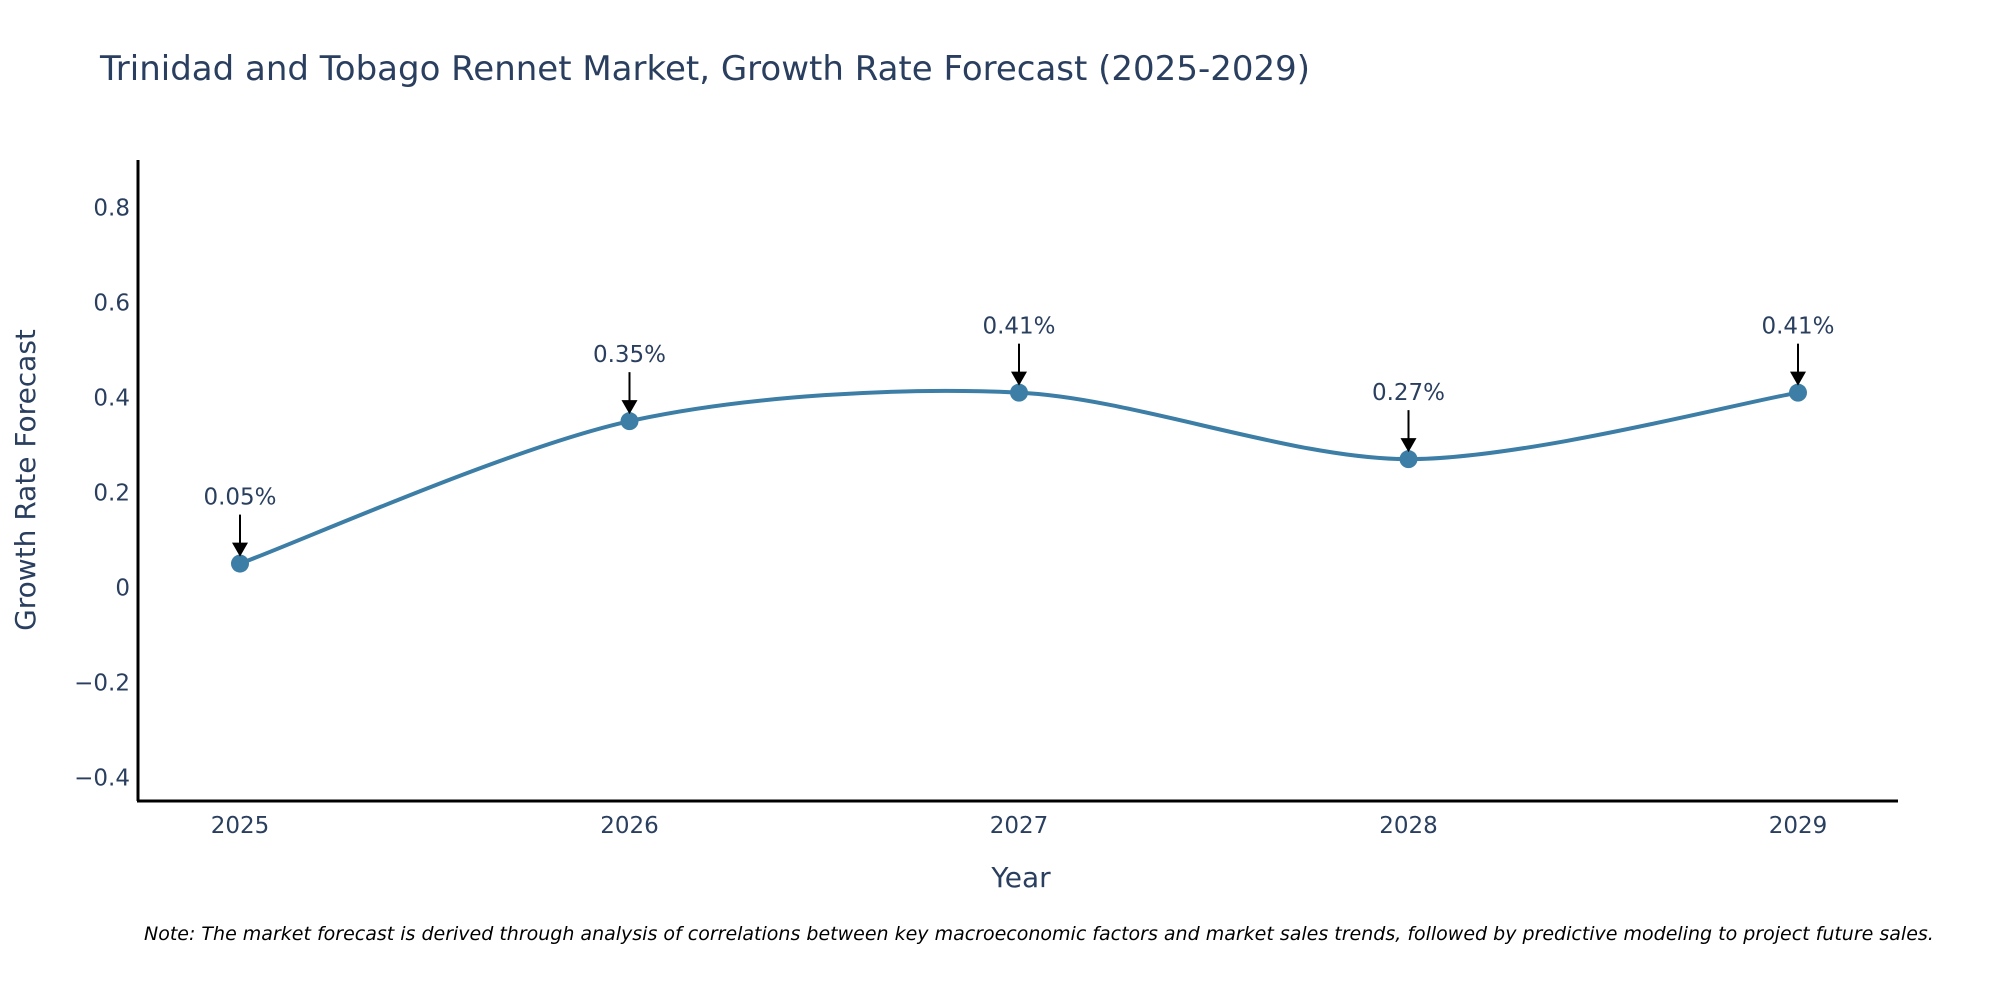  Describe the element at coordinates (111, 493) in the screenshot. I see `y-tick-label: 0.2` at that location.